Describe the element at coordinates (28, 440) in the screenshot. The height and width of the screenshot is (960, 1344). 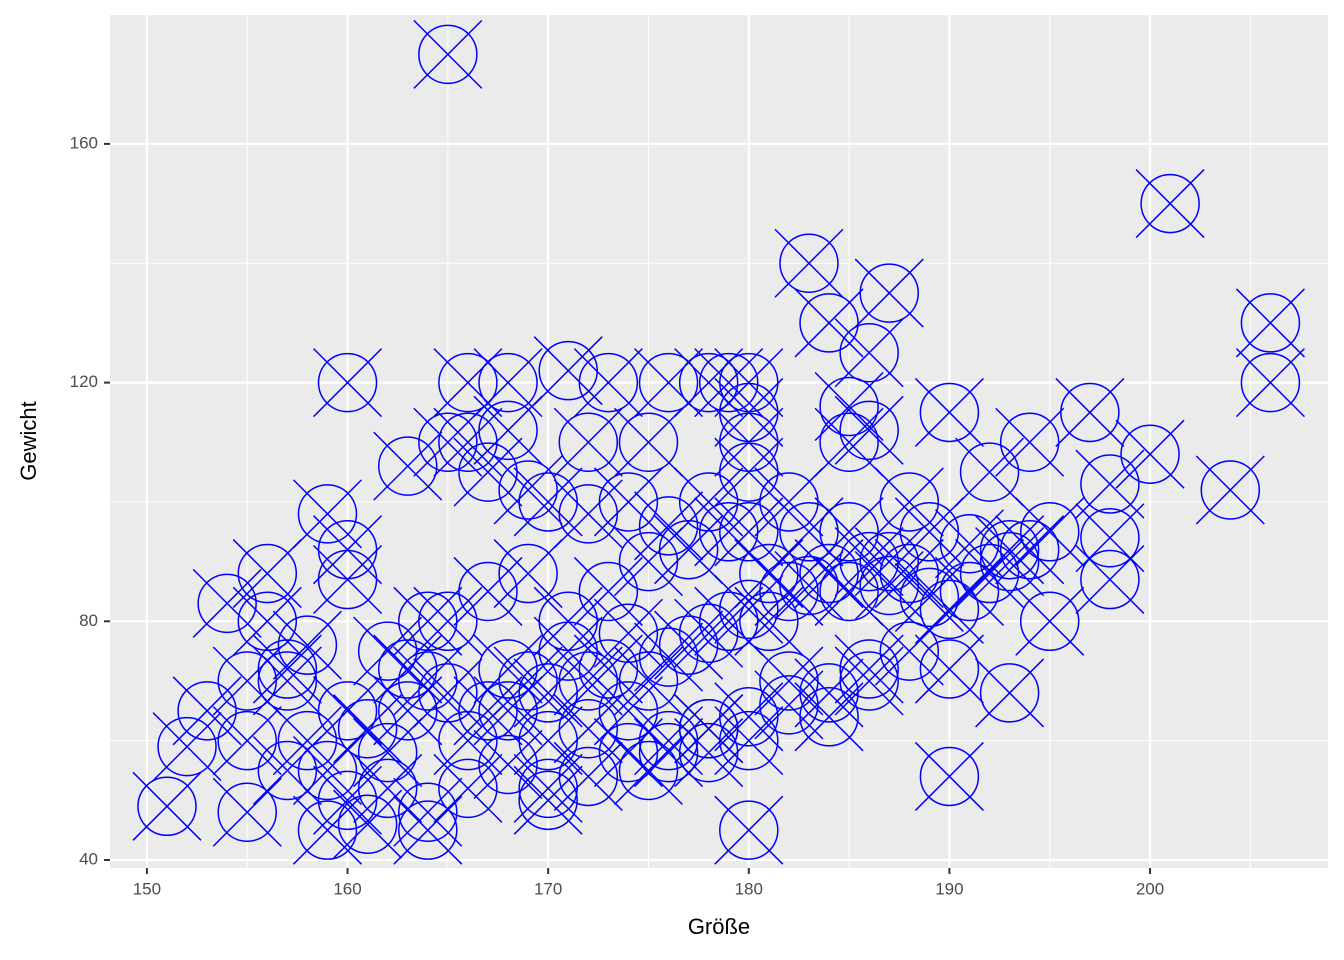
I see `y-axis-title: Gewicht` at that location.